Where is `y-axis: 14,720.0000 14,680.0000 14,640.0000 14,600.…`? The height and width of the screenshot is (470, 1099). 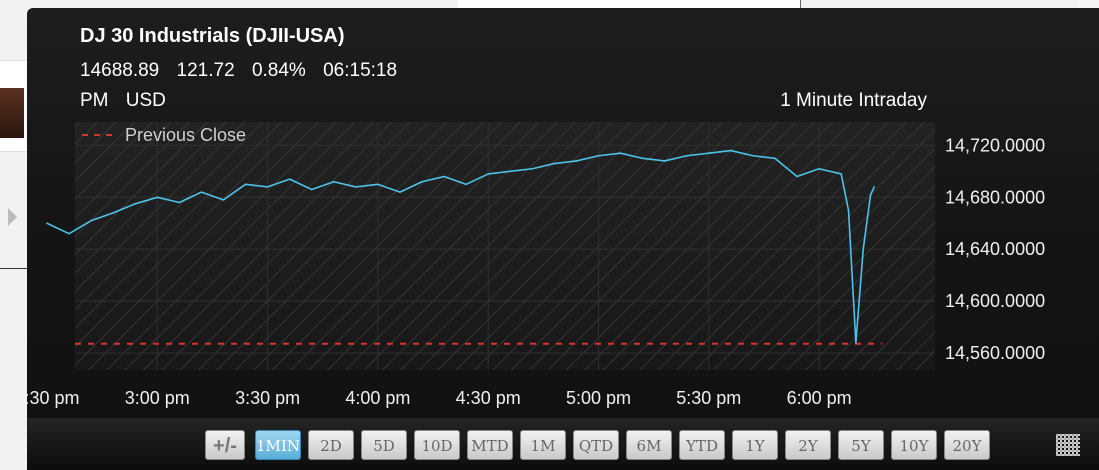 y-axis: 14,720.0000 14,680.0000 14,640.0000 14,600.… is located at coordinates (995, 249).